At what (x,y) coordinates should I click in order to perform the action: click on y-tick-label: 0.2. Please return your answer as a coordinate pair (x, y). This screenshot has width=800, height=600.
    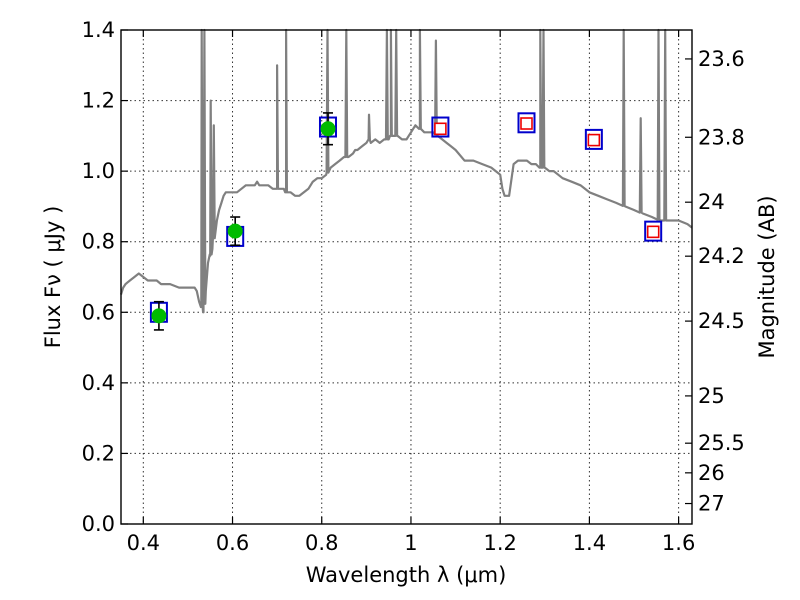
    Looking at the image, I should click on (98, 453).